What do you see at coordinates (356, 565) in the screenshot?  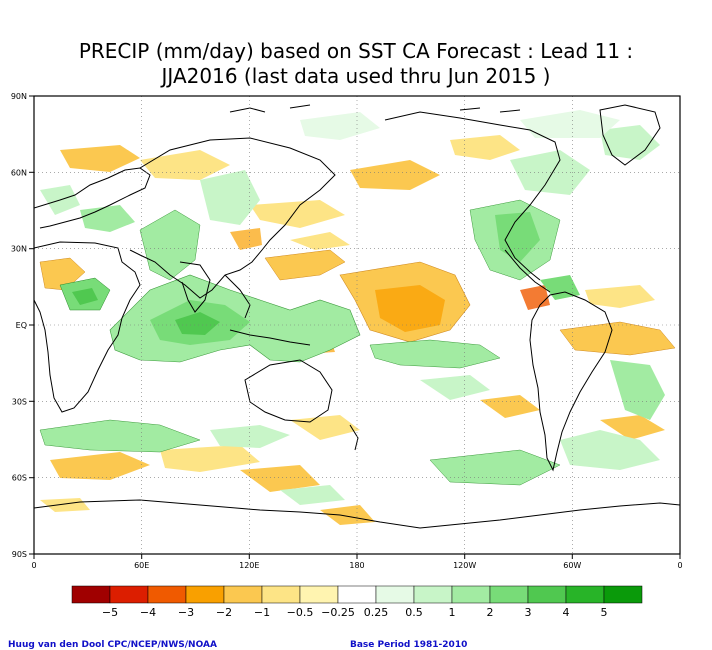 I see `lon-label: 180` at bounding box center [356, 565].